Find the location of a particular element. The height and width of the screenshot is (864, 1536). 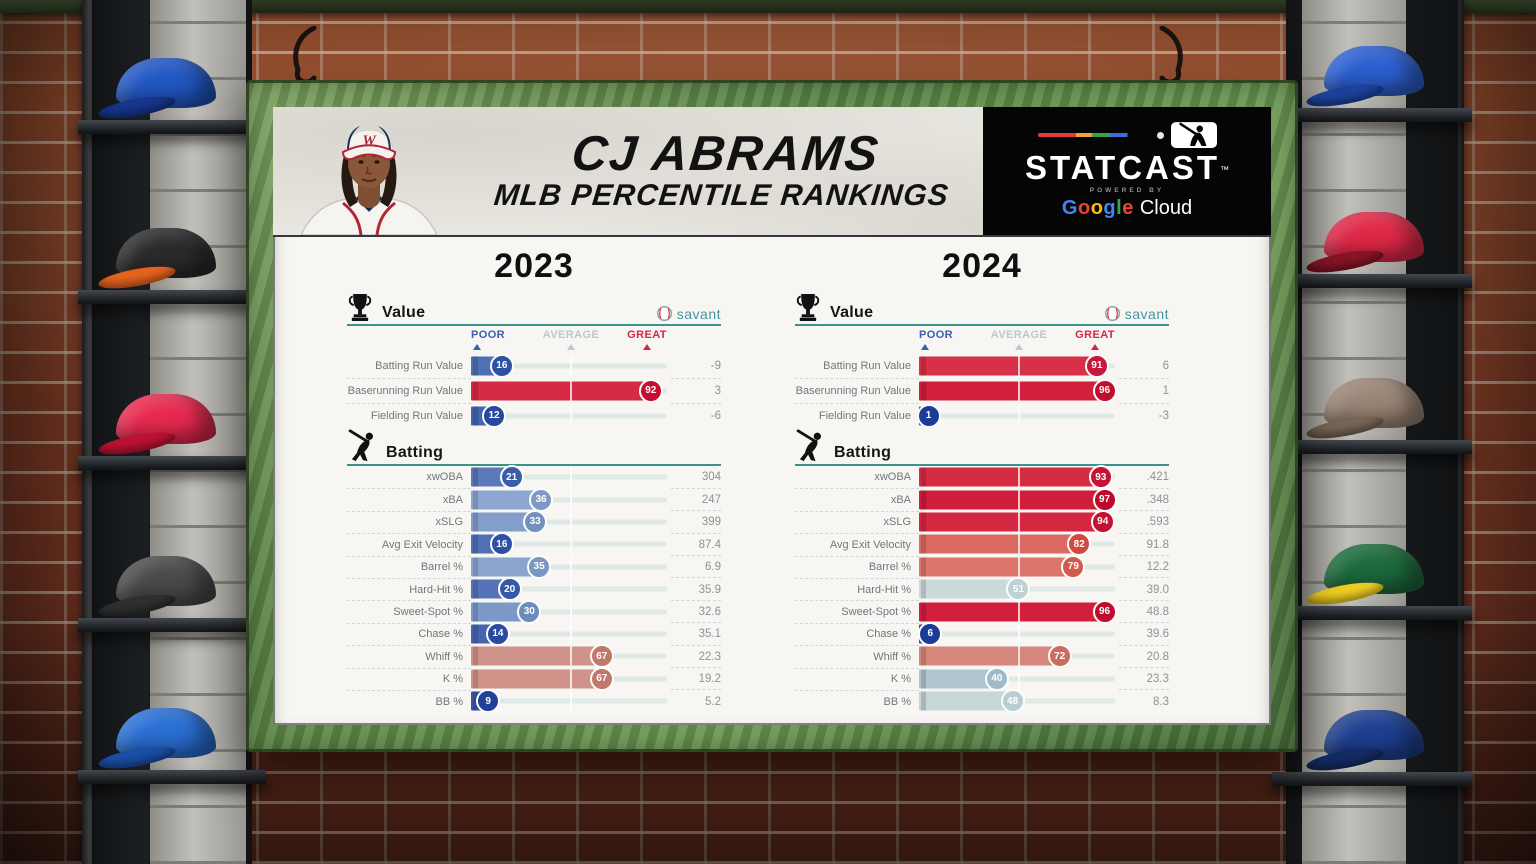

percentile-bubble: 96 is located at coordinates (1104, 390).